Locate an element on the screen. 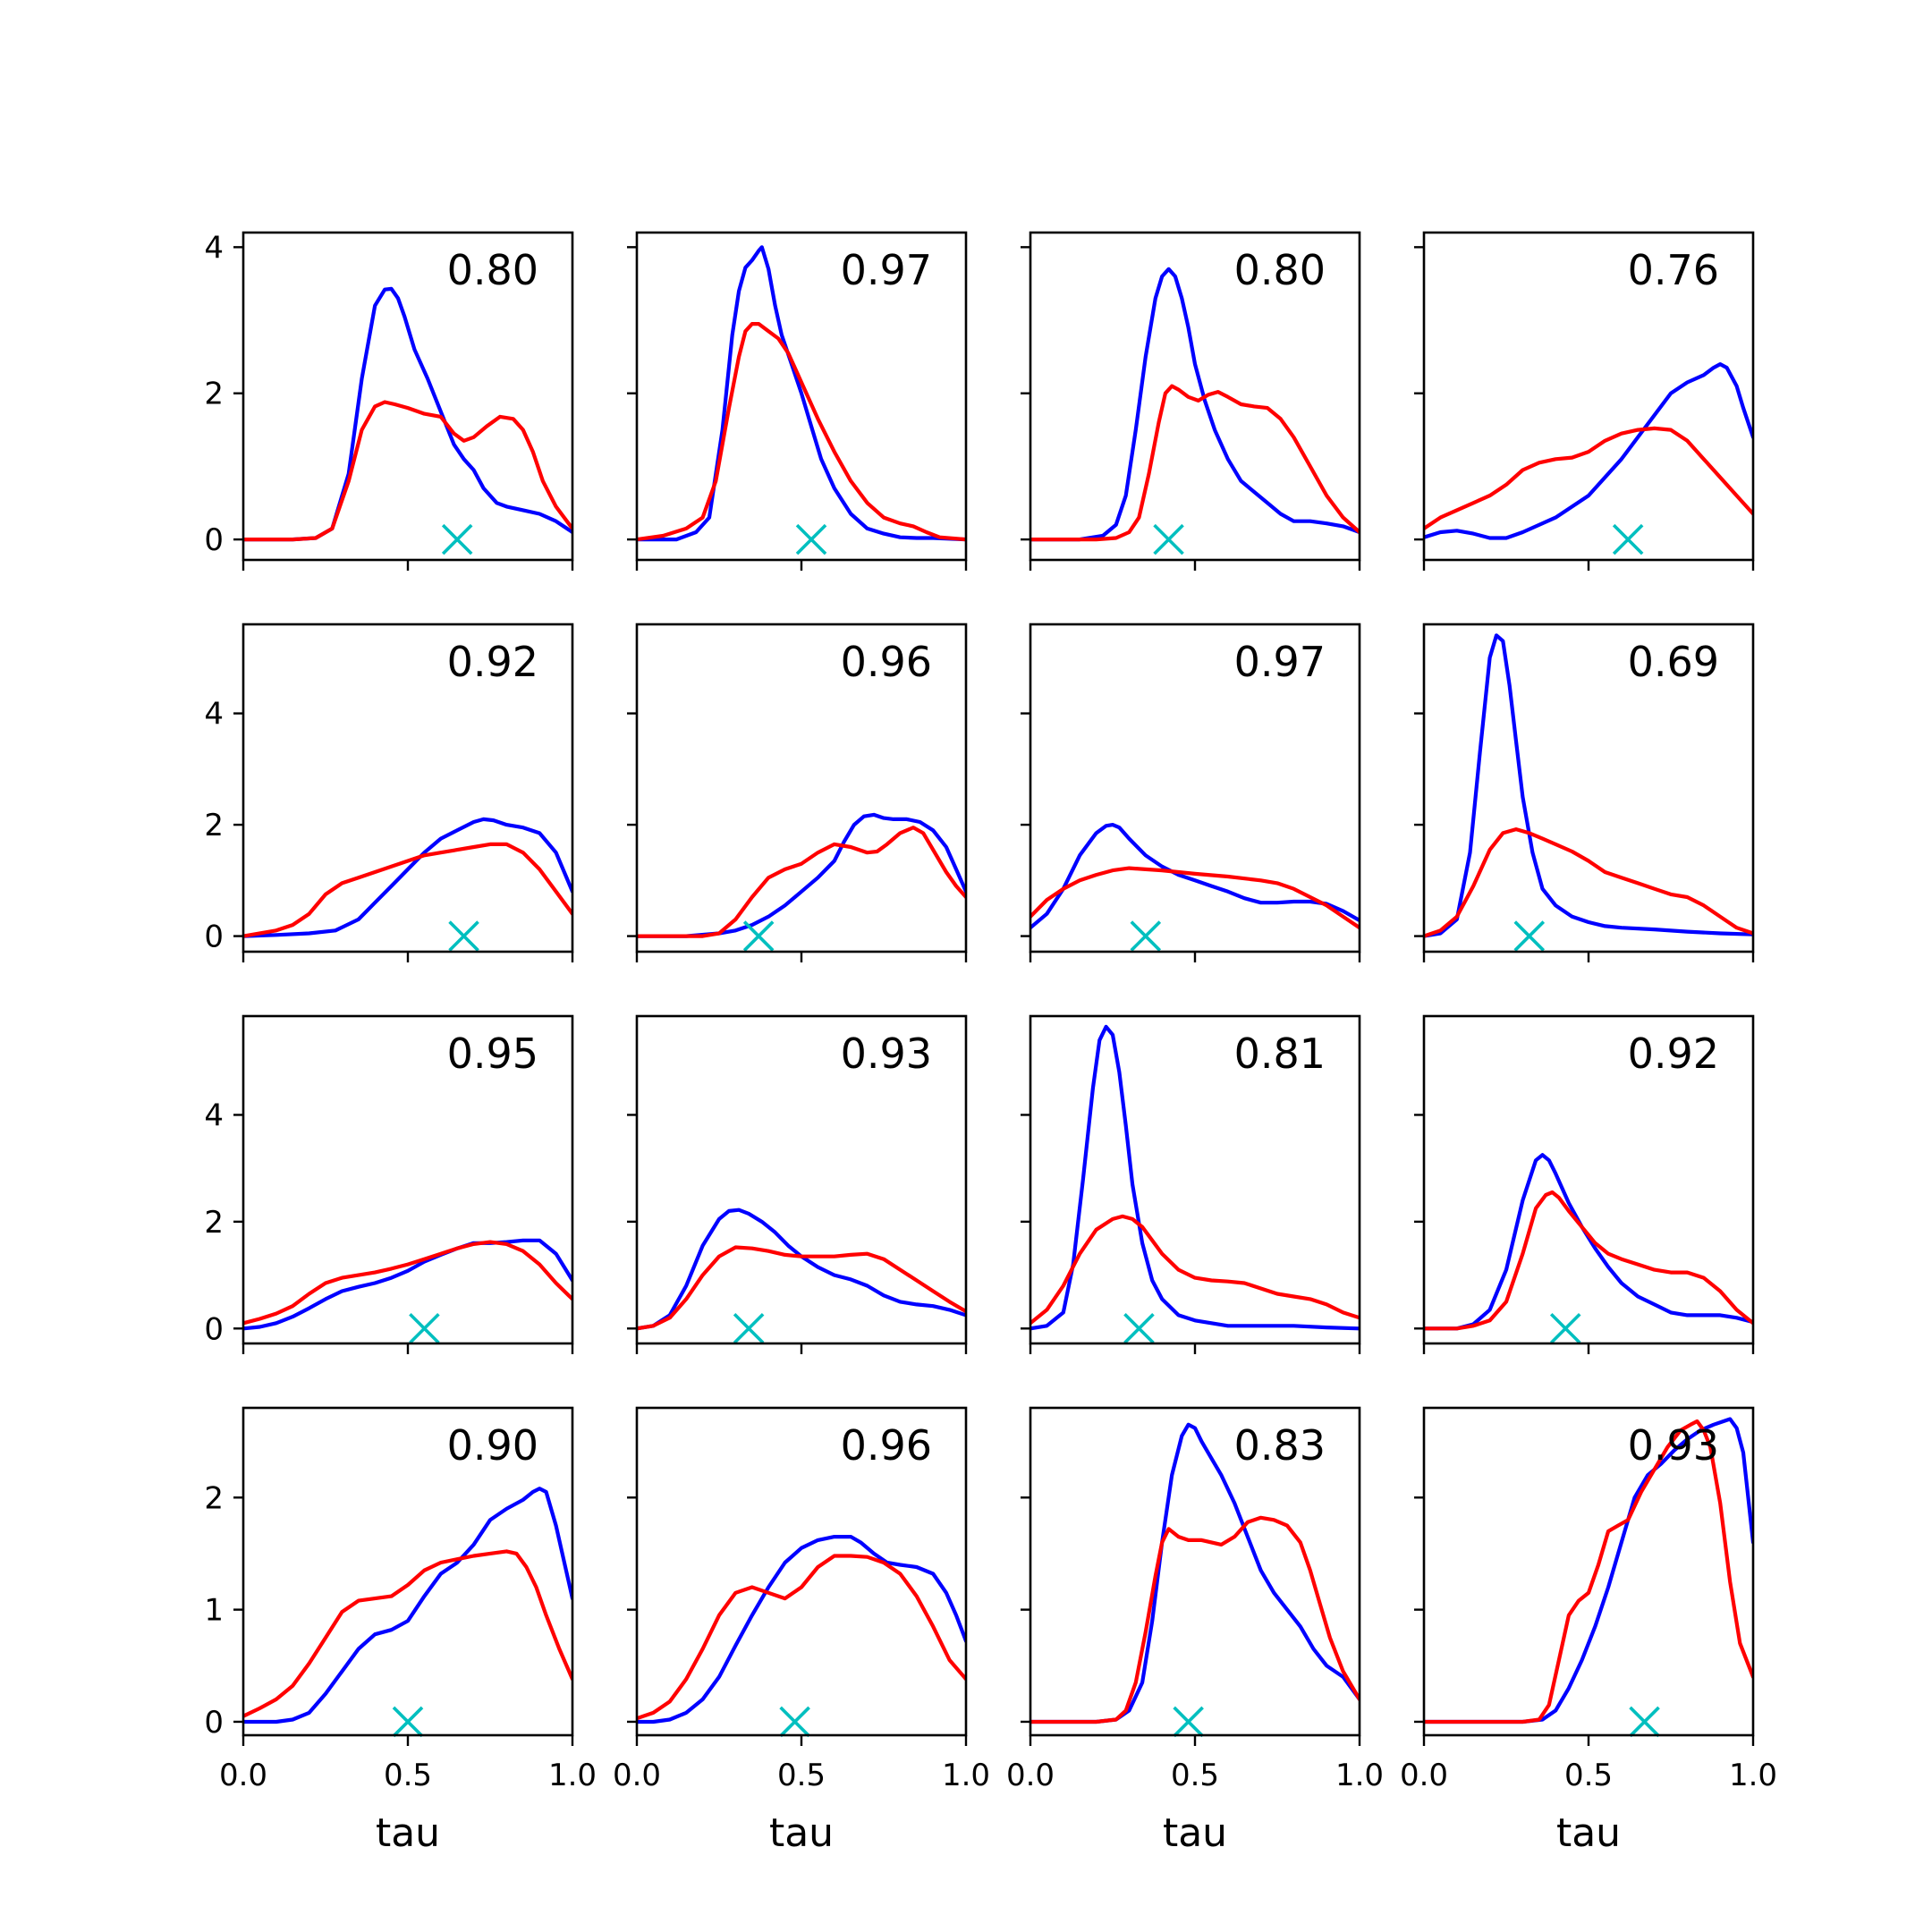  subplot-r4-c3: 0.0 0.5 1.0 0.83 tau is located at coordinates (1195, 1631).